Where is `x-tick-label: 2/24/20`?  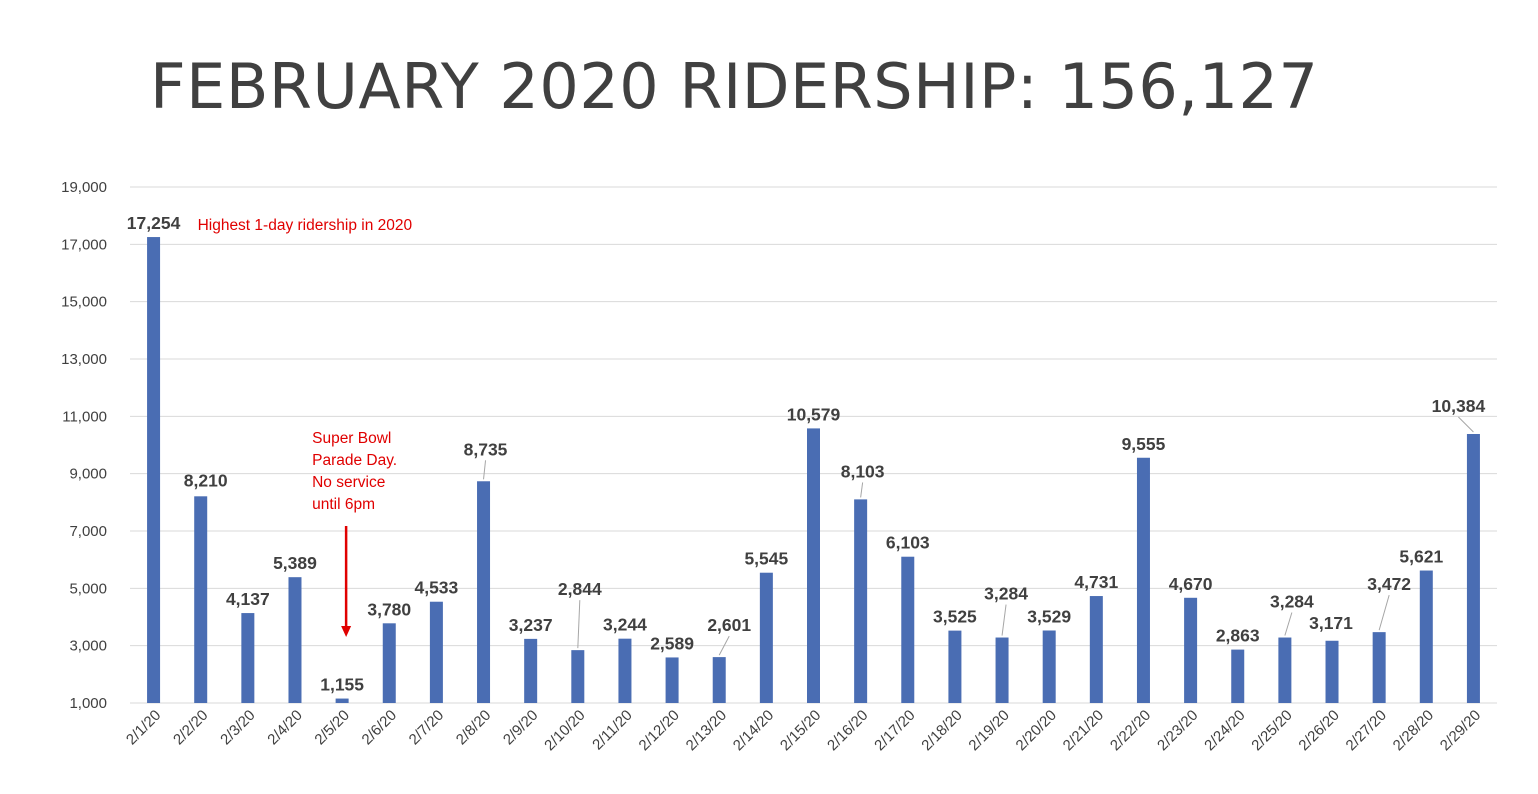
x-tick-label: 2/24/20 is located at coordinates (1224, 730).